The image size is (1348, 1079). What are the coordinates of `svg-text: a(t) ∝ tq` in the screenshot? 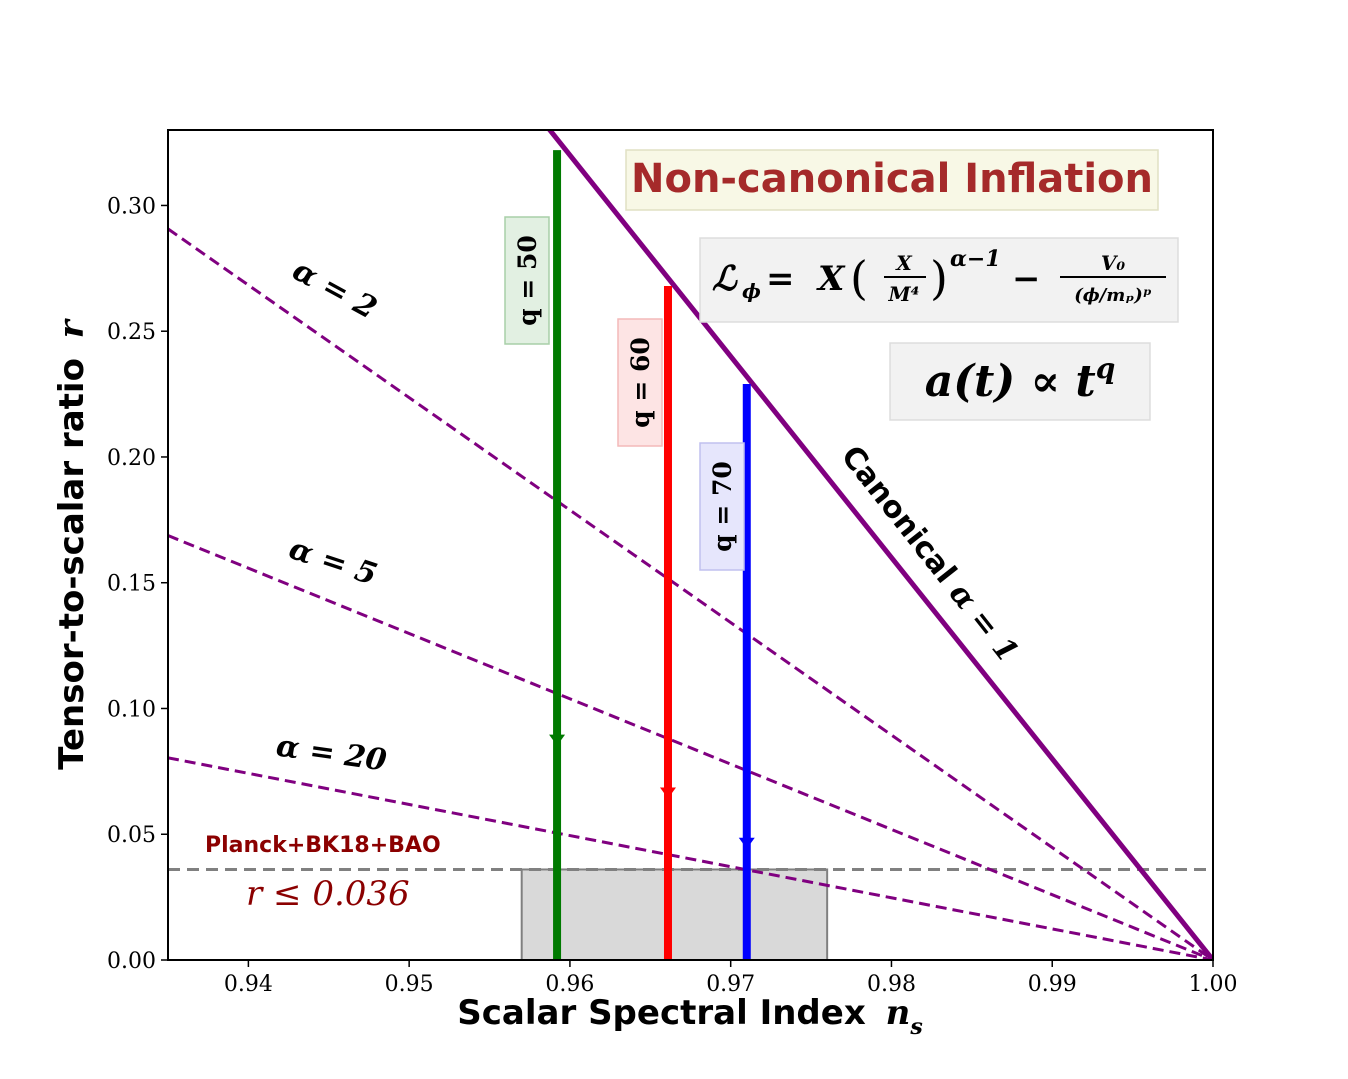 It's located at (1020, 379).